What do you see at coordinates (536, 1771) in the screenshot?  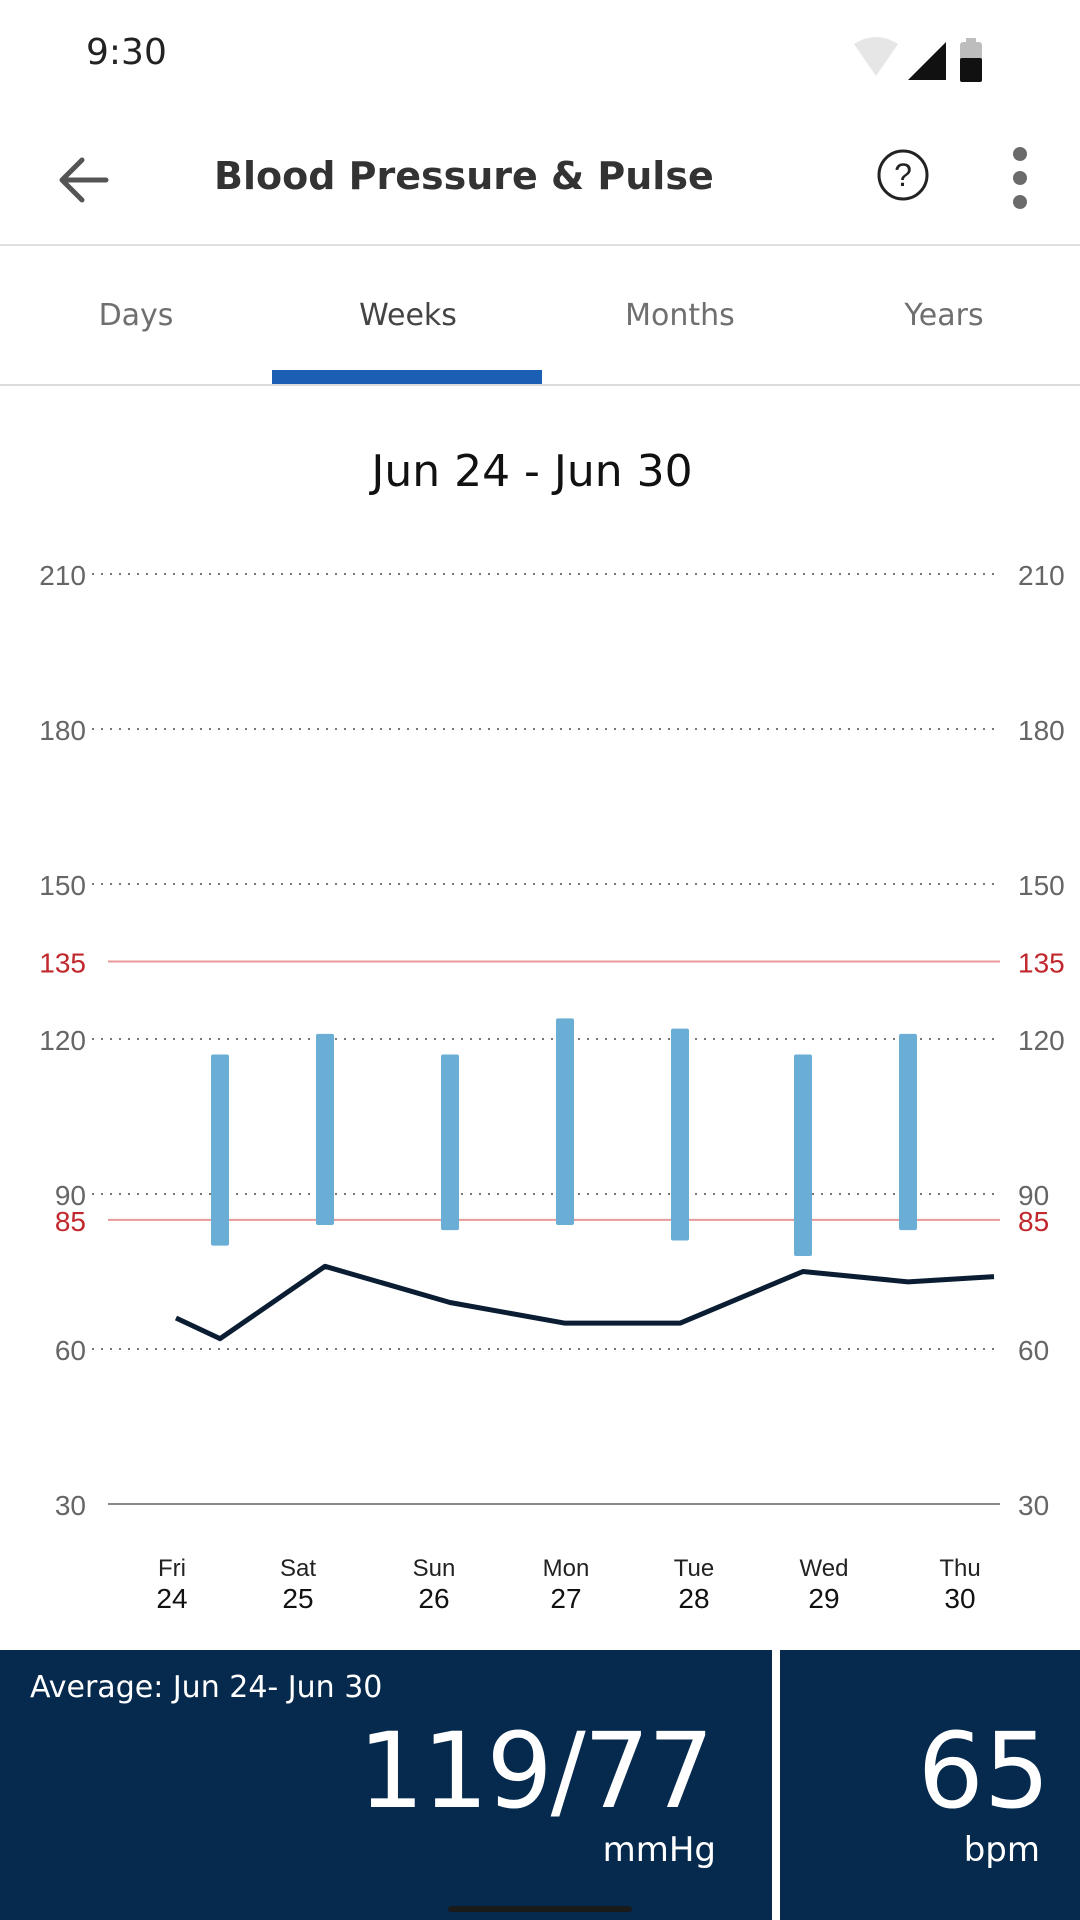 I see `bp-average-value: 119/77` at bounding box center [536, 1771].